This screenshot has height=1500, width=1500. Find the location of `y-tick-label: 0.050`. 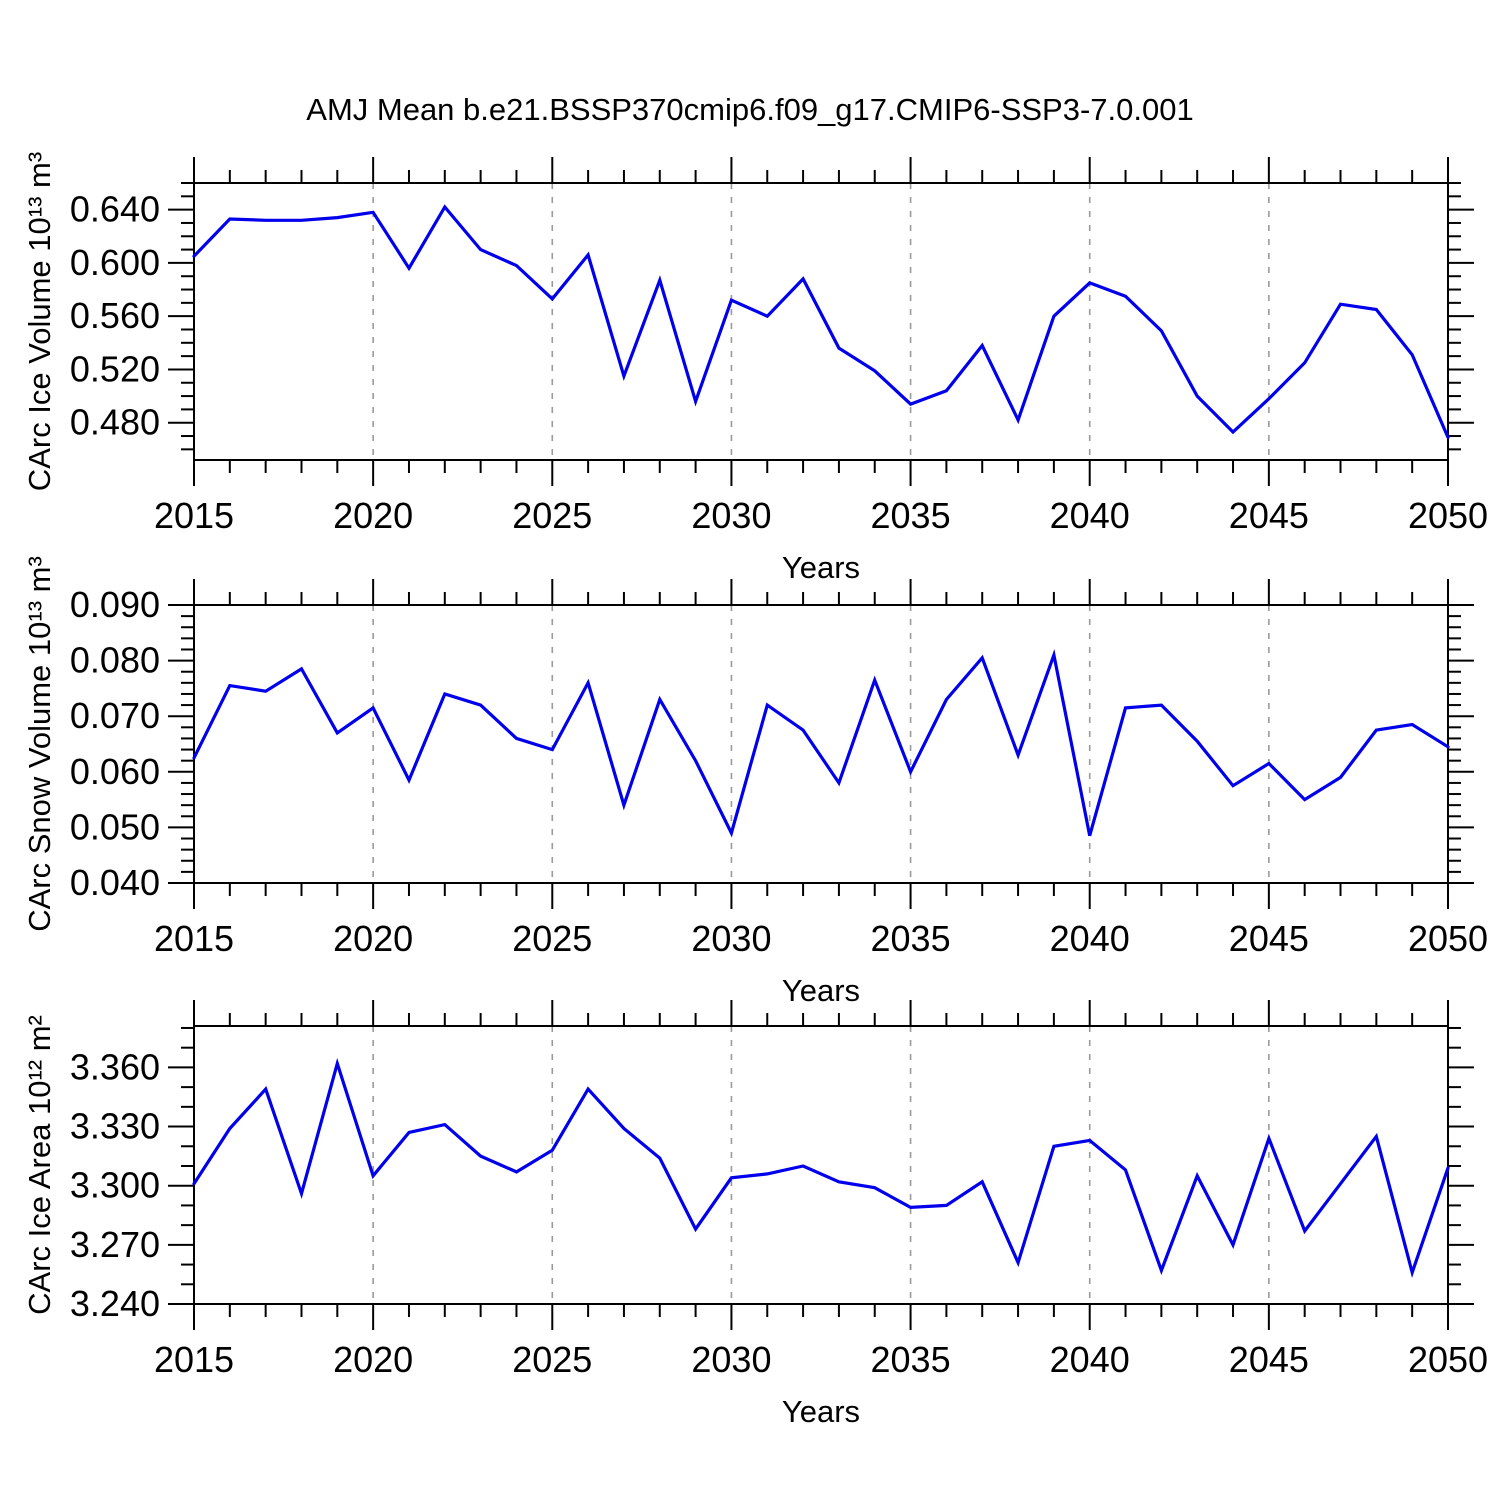

y-tick-label: 0.050 is located at coordinates (115, 826).